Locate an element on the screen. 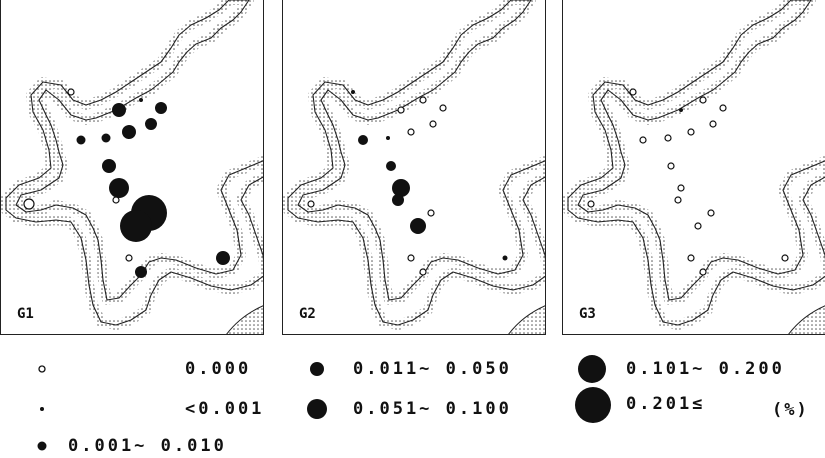  legend-label: <0.001 is located at coordinates (225, 409).